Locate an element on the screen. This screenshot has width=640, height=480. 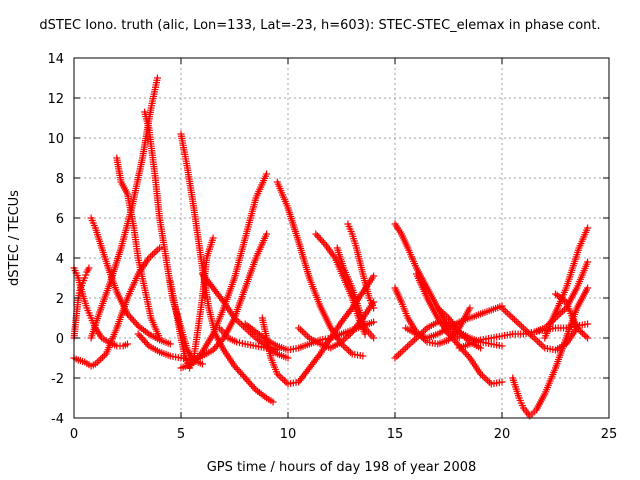
y-tick-label: 8 is located at coordinates (60, 179).